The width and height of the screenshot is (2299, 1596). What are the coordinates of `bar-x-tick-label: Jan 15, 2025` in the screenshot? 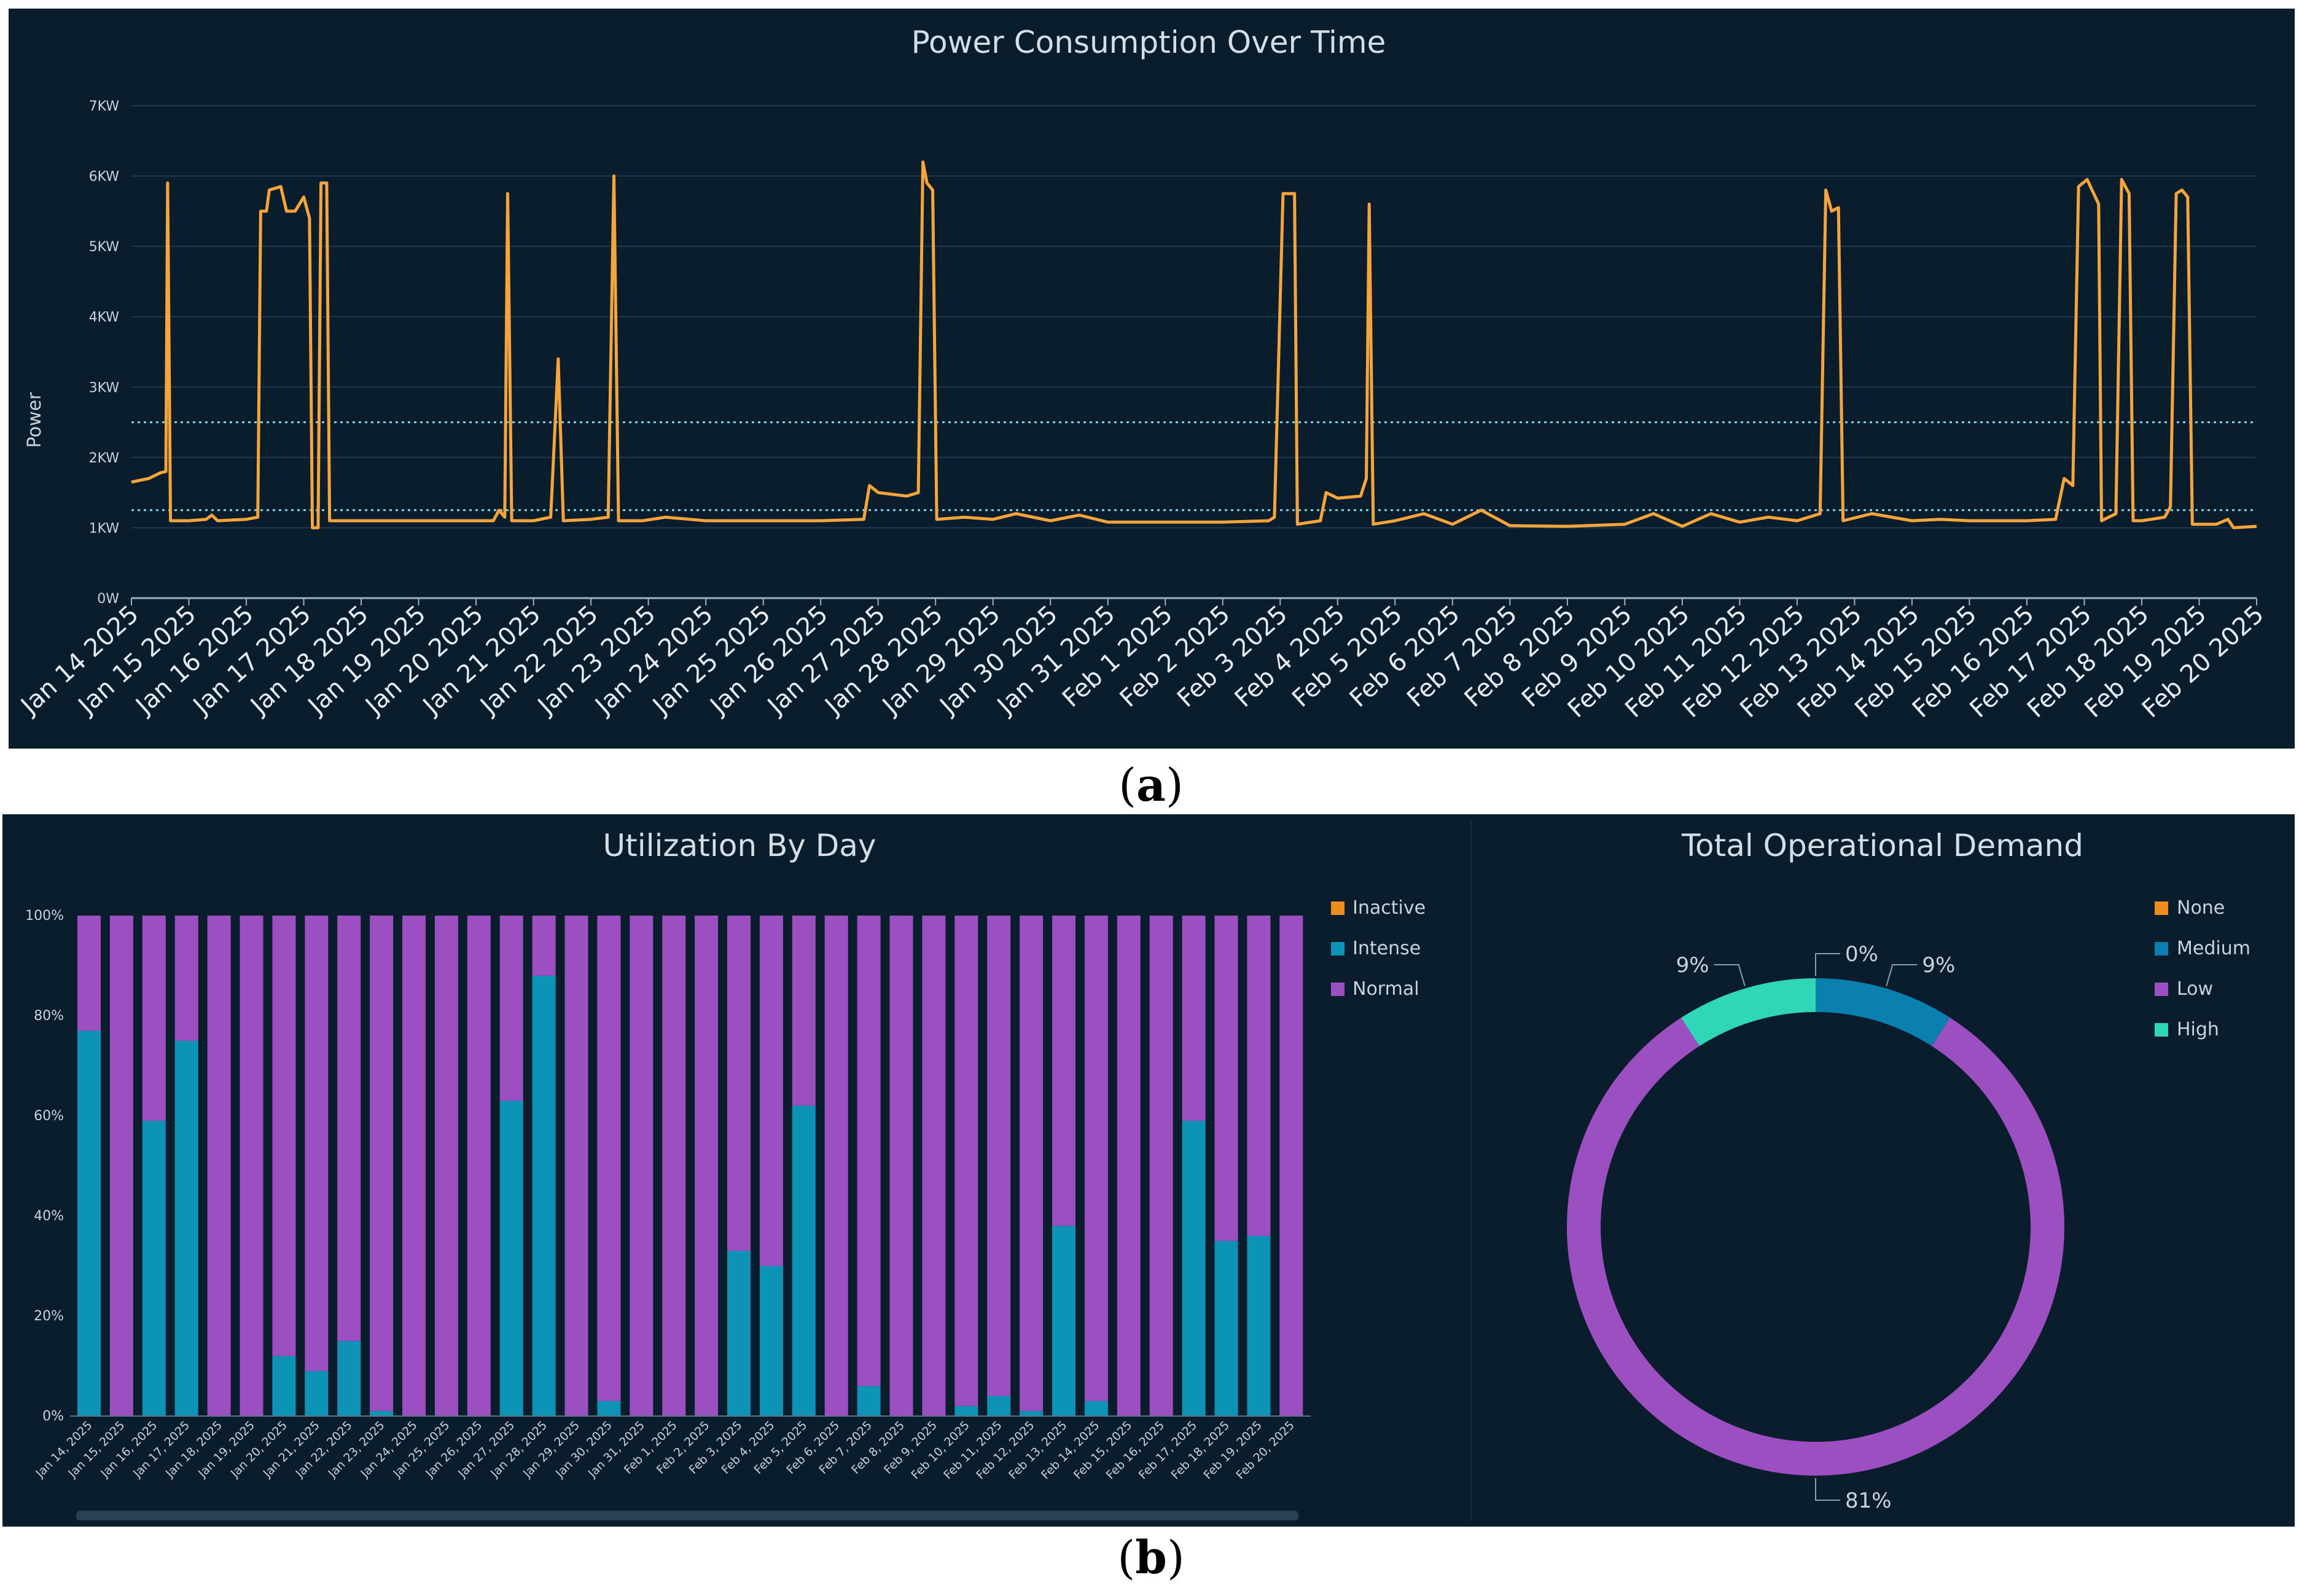 It's located at (96, 1450).